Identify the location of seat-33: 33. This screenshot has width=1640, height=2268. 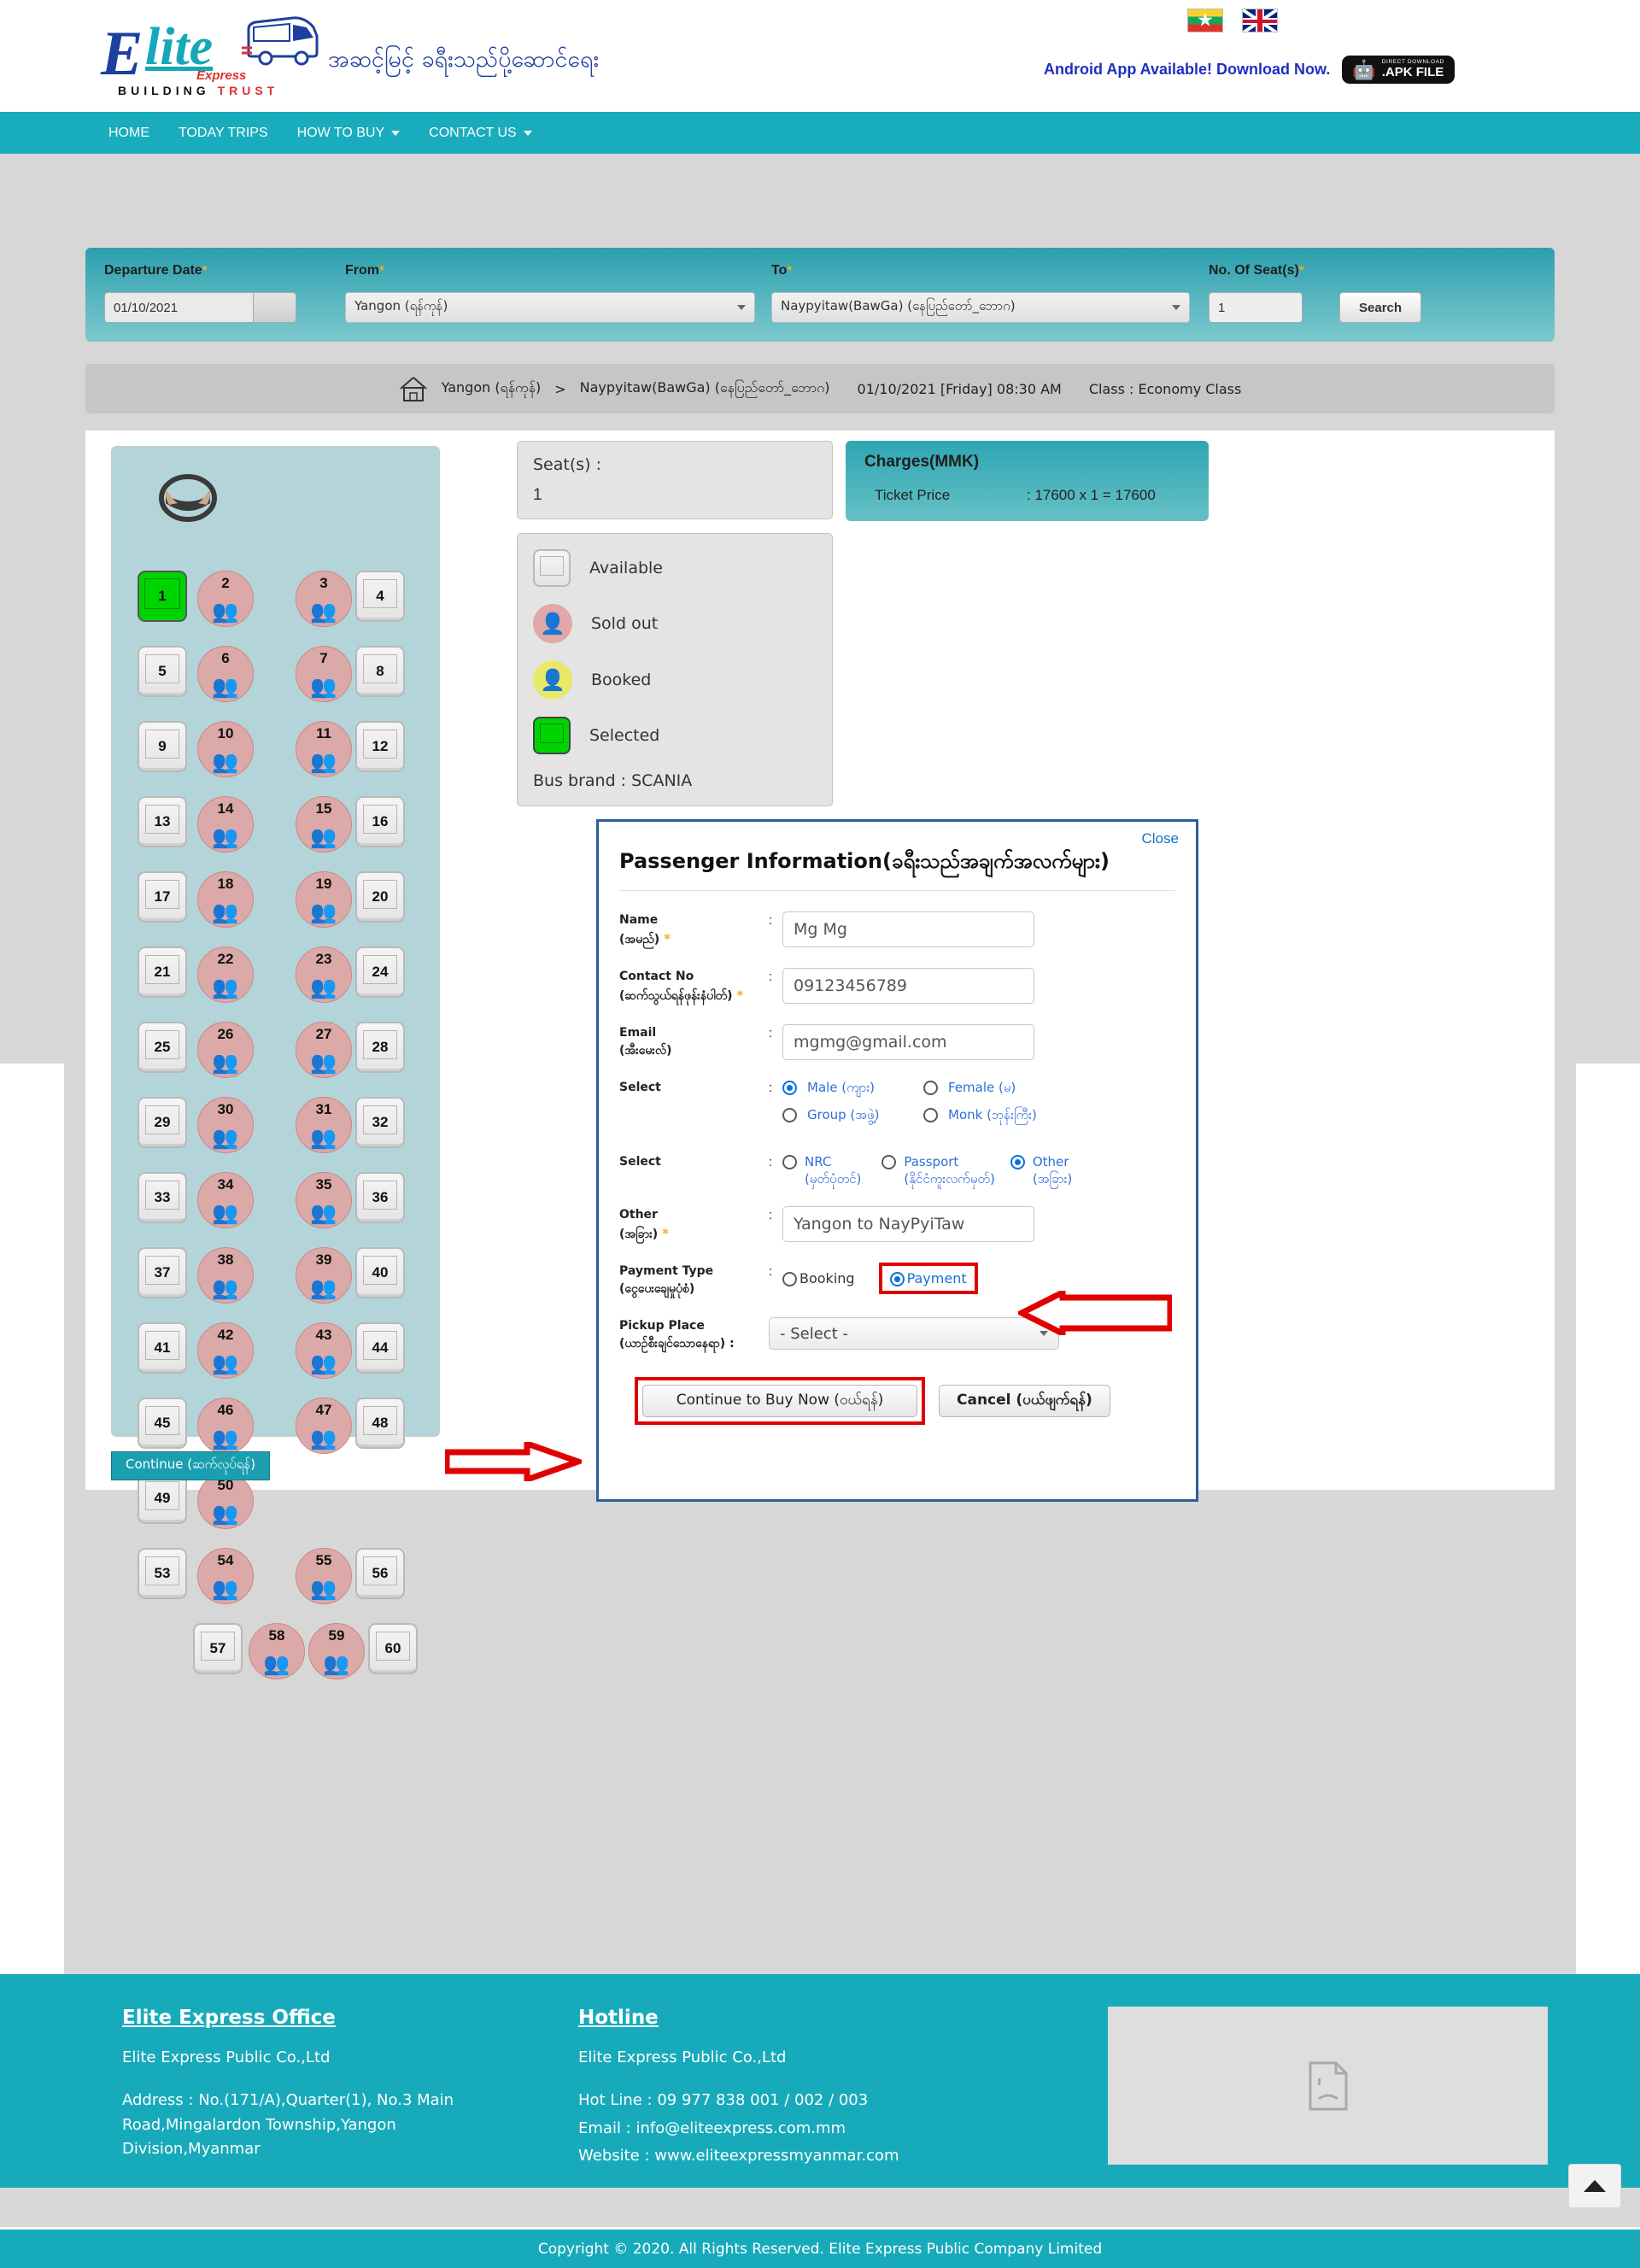
(162, 1197).